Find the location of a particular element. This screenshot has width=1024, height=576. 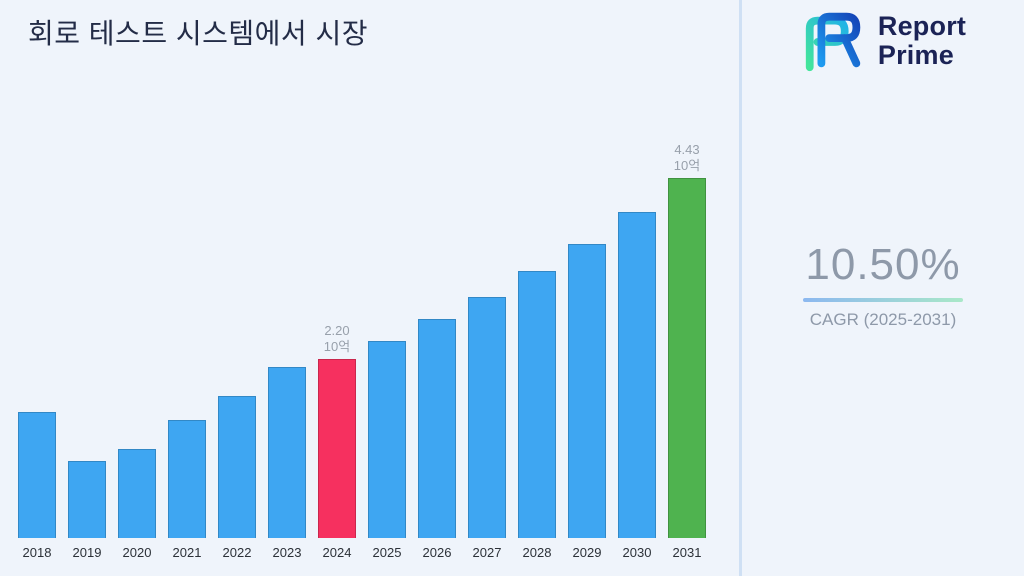

bar-column-2024: 2.20 10억 2024 is located at coordinates (337, 441).